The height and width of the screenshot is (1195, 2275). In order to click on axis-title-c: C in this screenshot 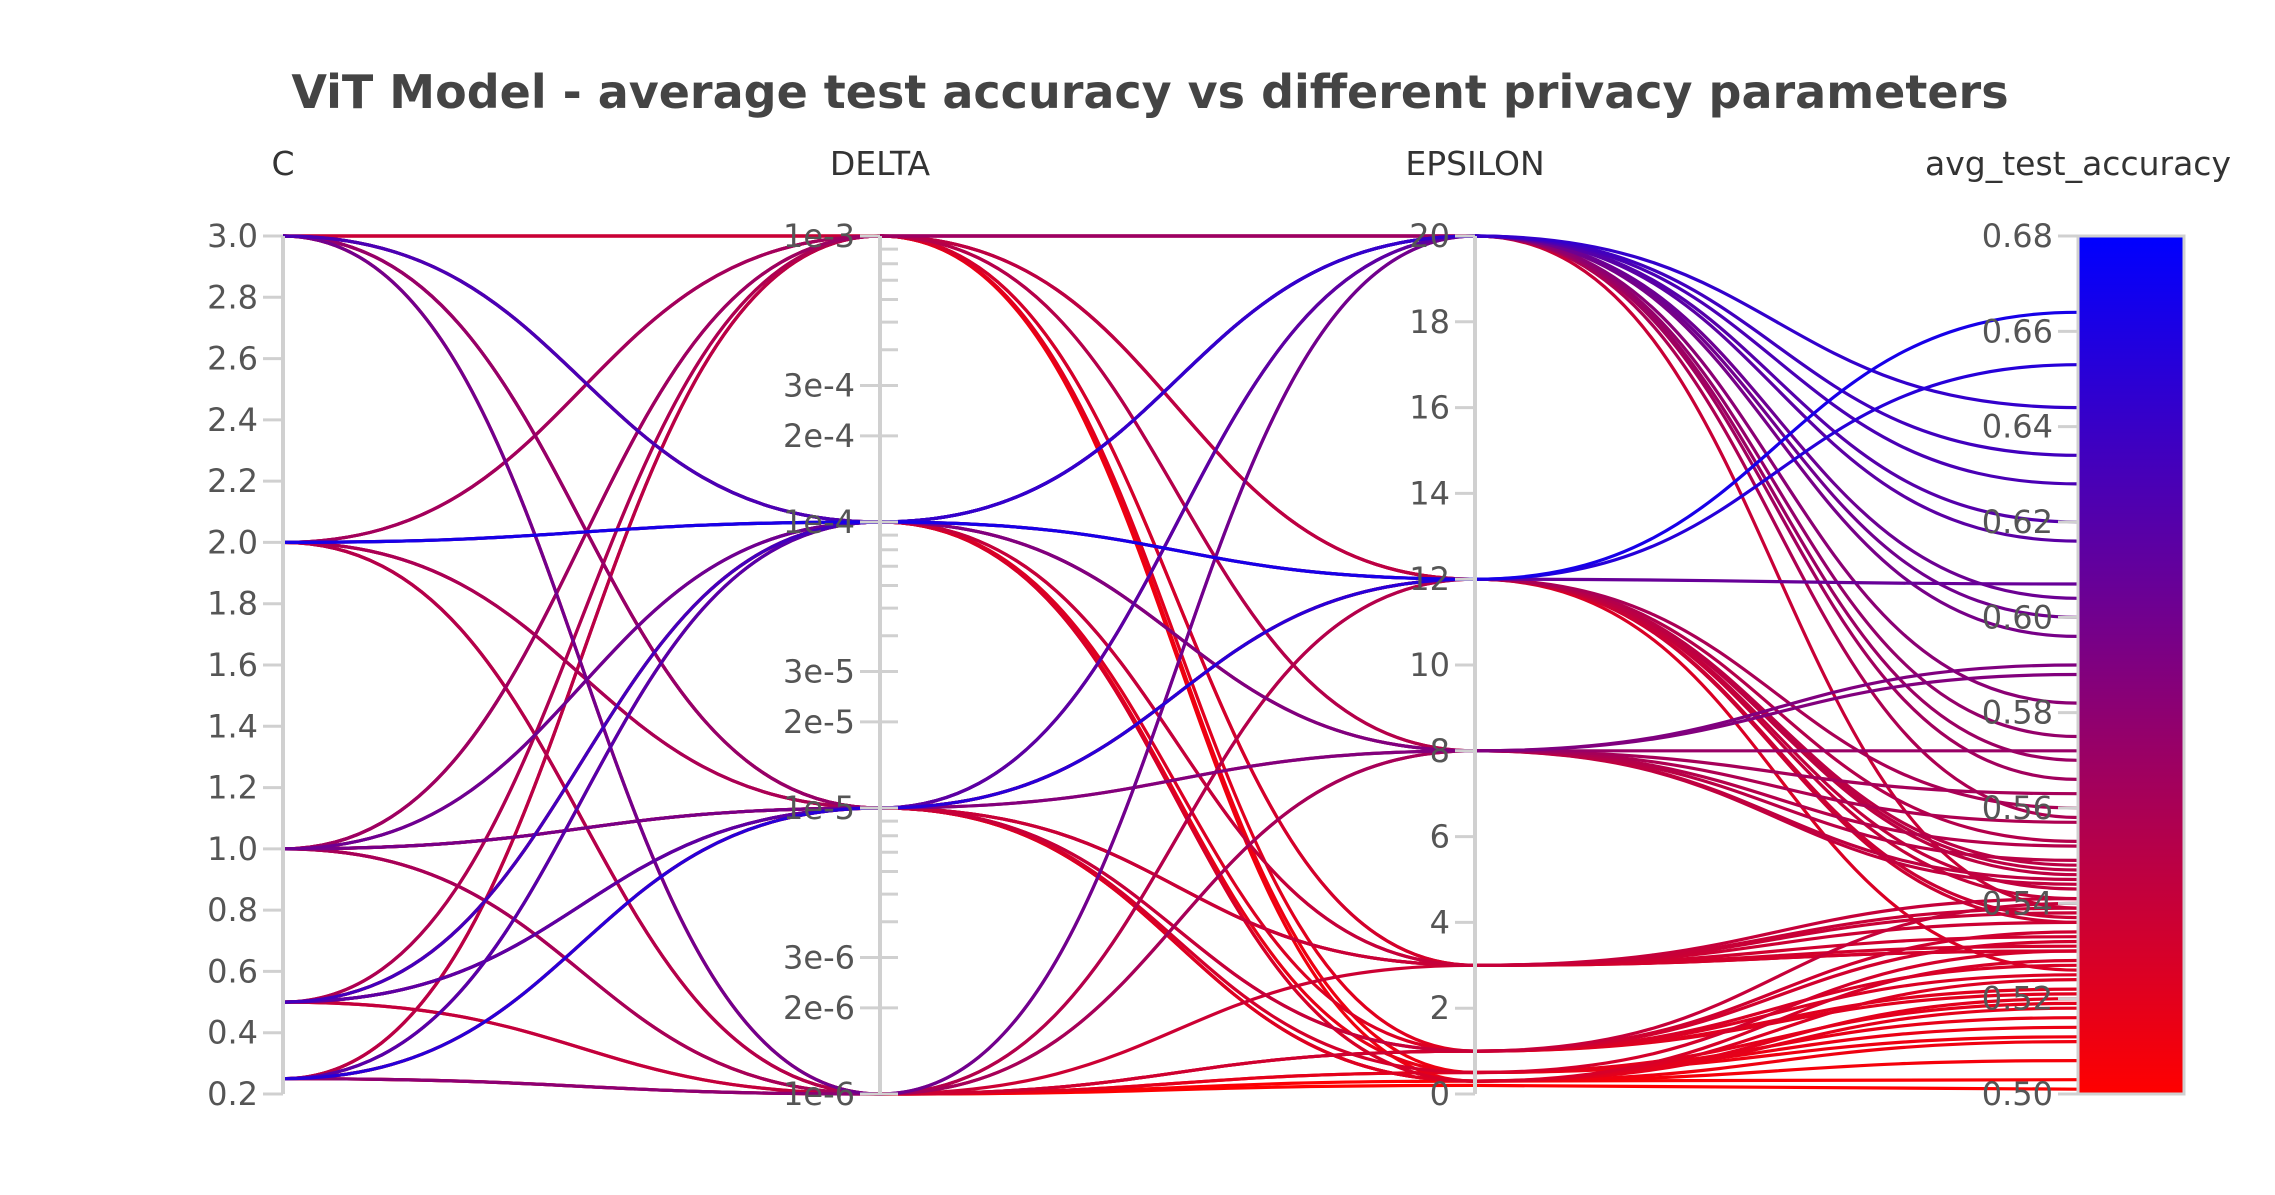, I will do `click(282, 163)`.